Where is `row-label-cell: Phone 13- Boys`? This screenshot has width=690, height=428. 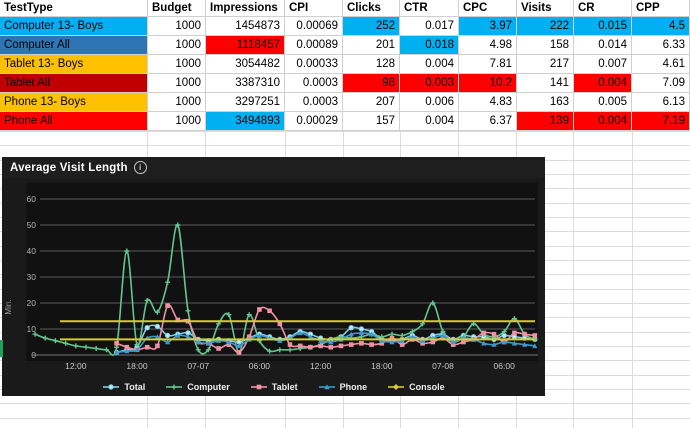
row-label-cell: Phone 13- Boys is located at coordinates (74, 102).